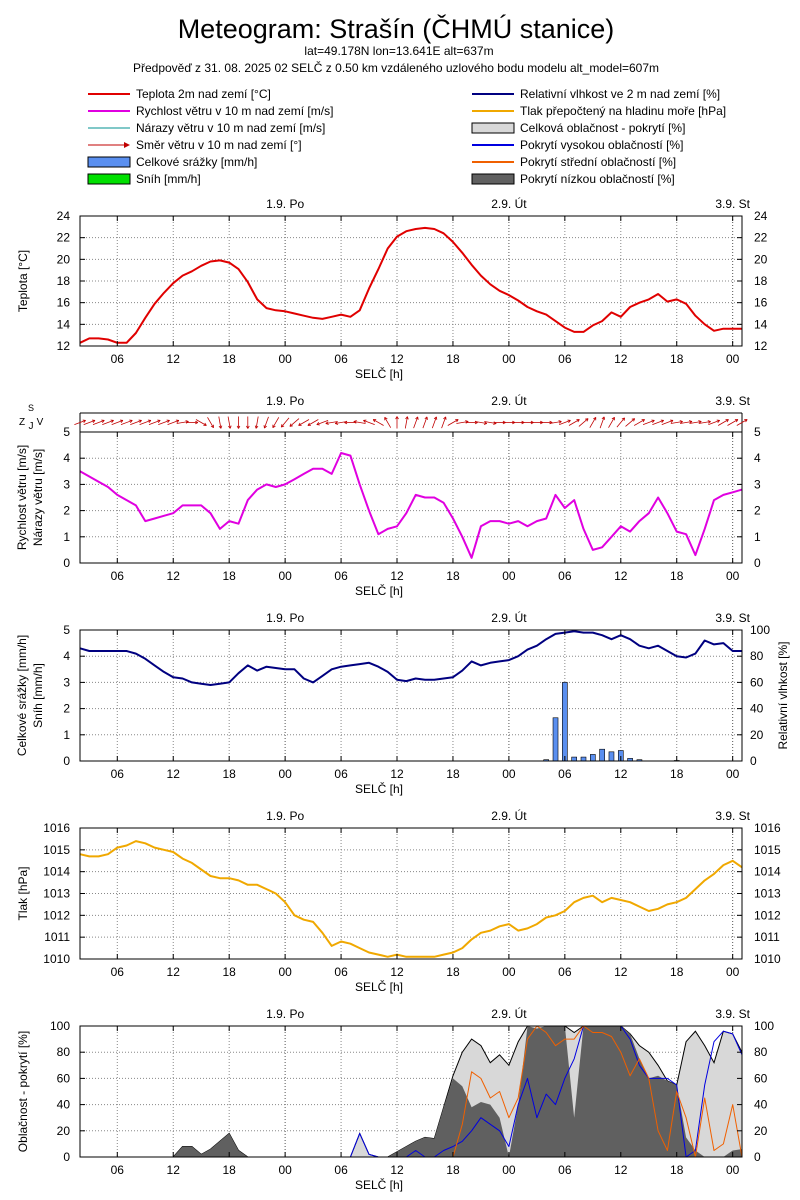 The width and height of the screenshot is (800, 1200). Describe the element at coordinates (761, 346) in the screenshot. I see `ytick-label-right: 12` at that location.